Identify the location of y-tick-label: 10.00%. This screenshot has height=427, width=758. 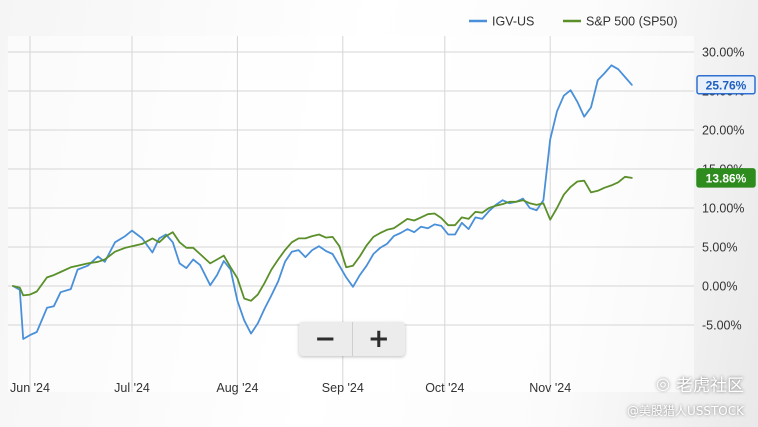
(723, 209).